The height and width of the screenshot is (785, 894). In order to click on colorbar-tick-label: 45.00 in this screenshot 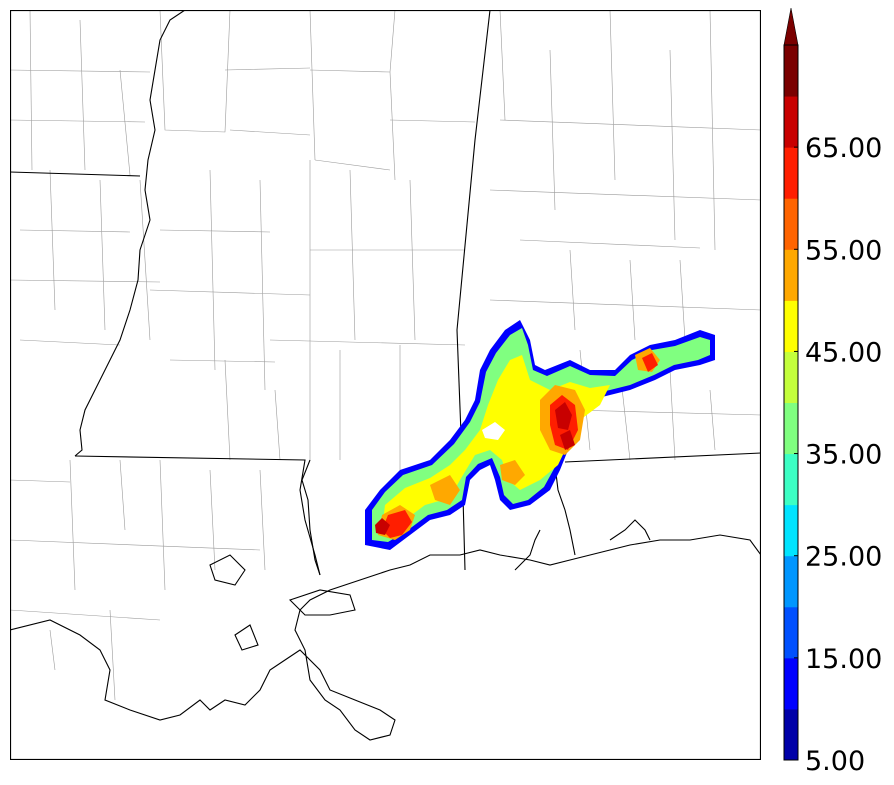, I will do `click(843, 352)`.